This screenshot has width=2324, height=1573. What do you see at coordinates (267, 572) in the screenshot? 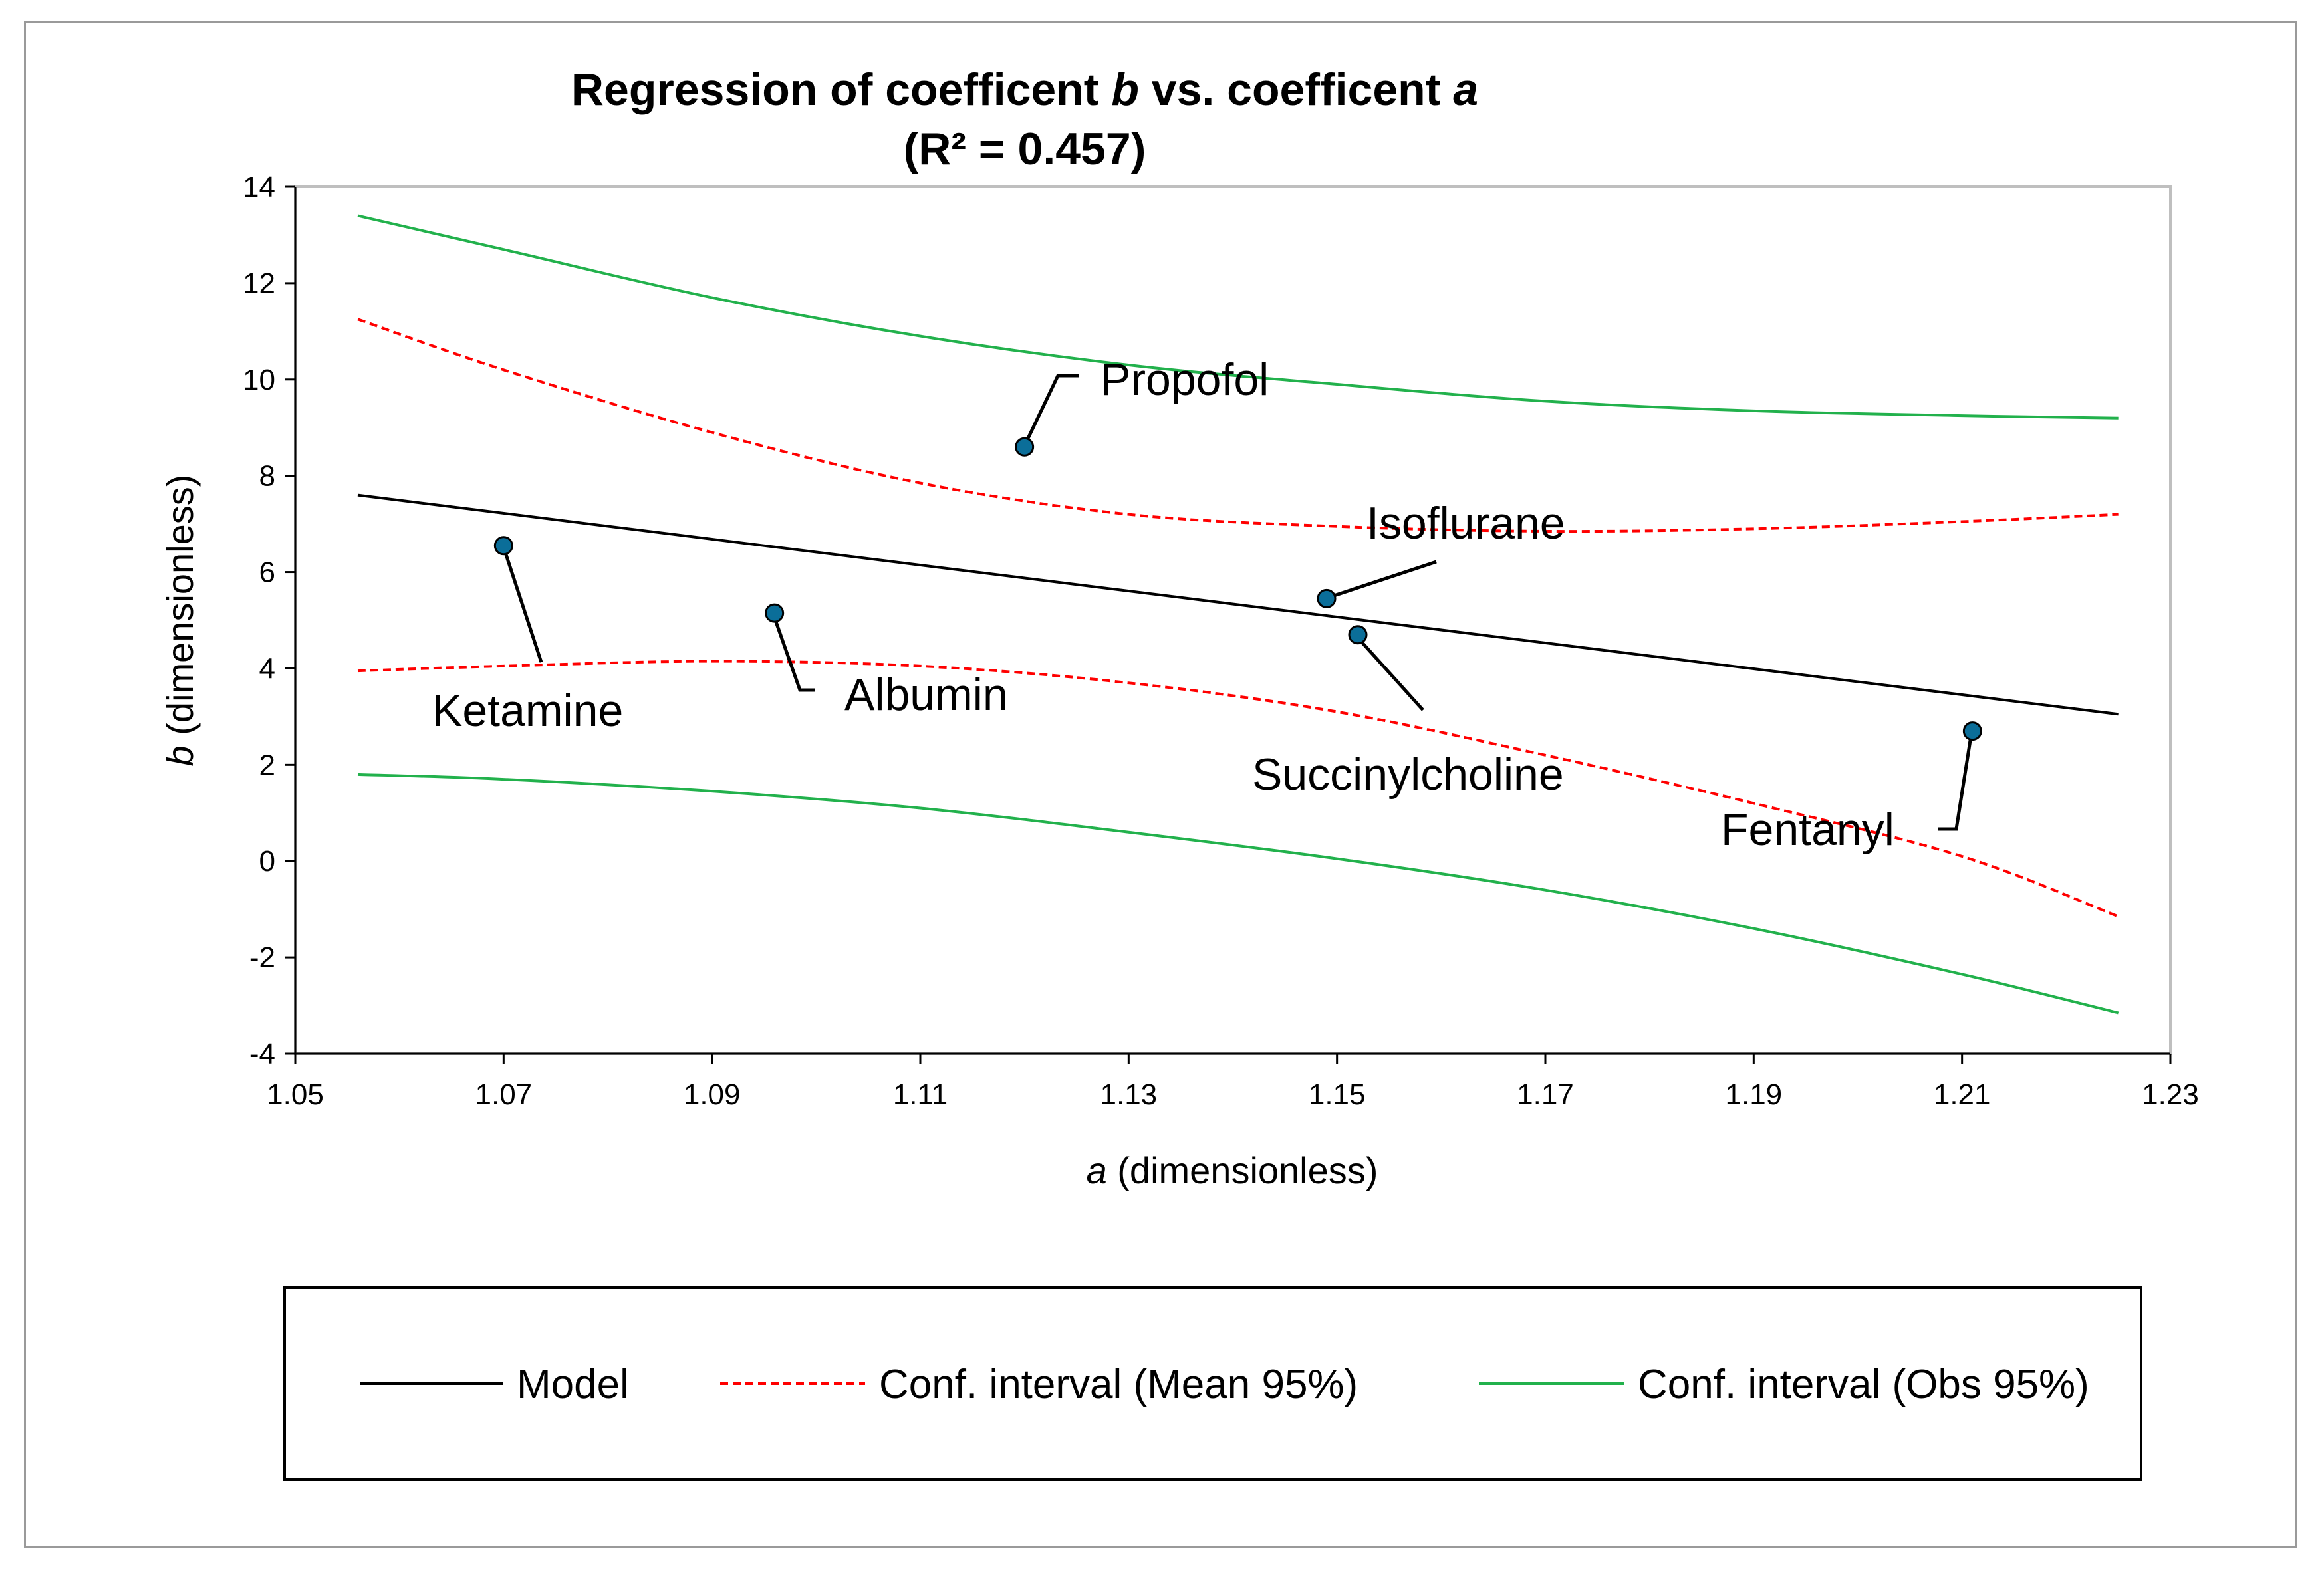
I see `y-tick-label: 6` at bounding box center [267, 572].